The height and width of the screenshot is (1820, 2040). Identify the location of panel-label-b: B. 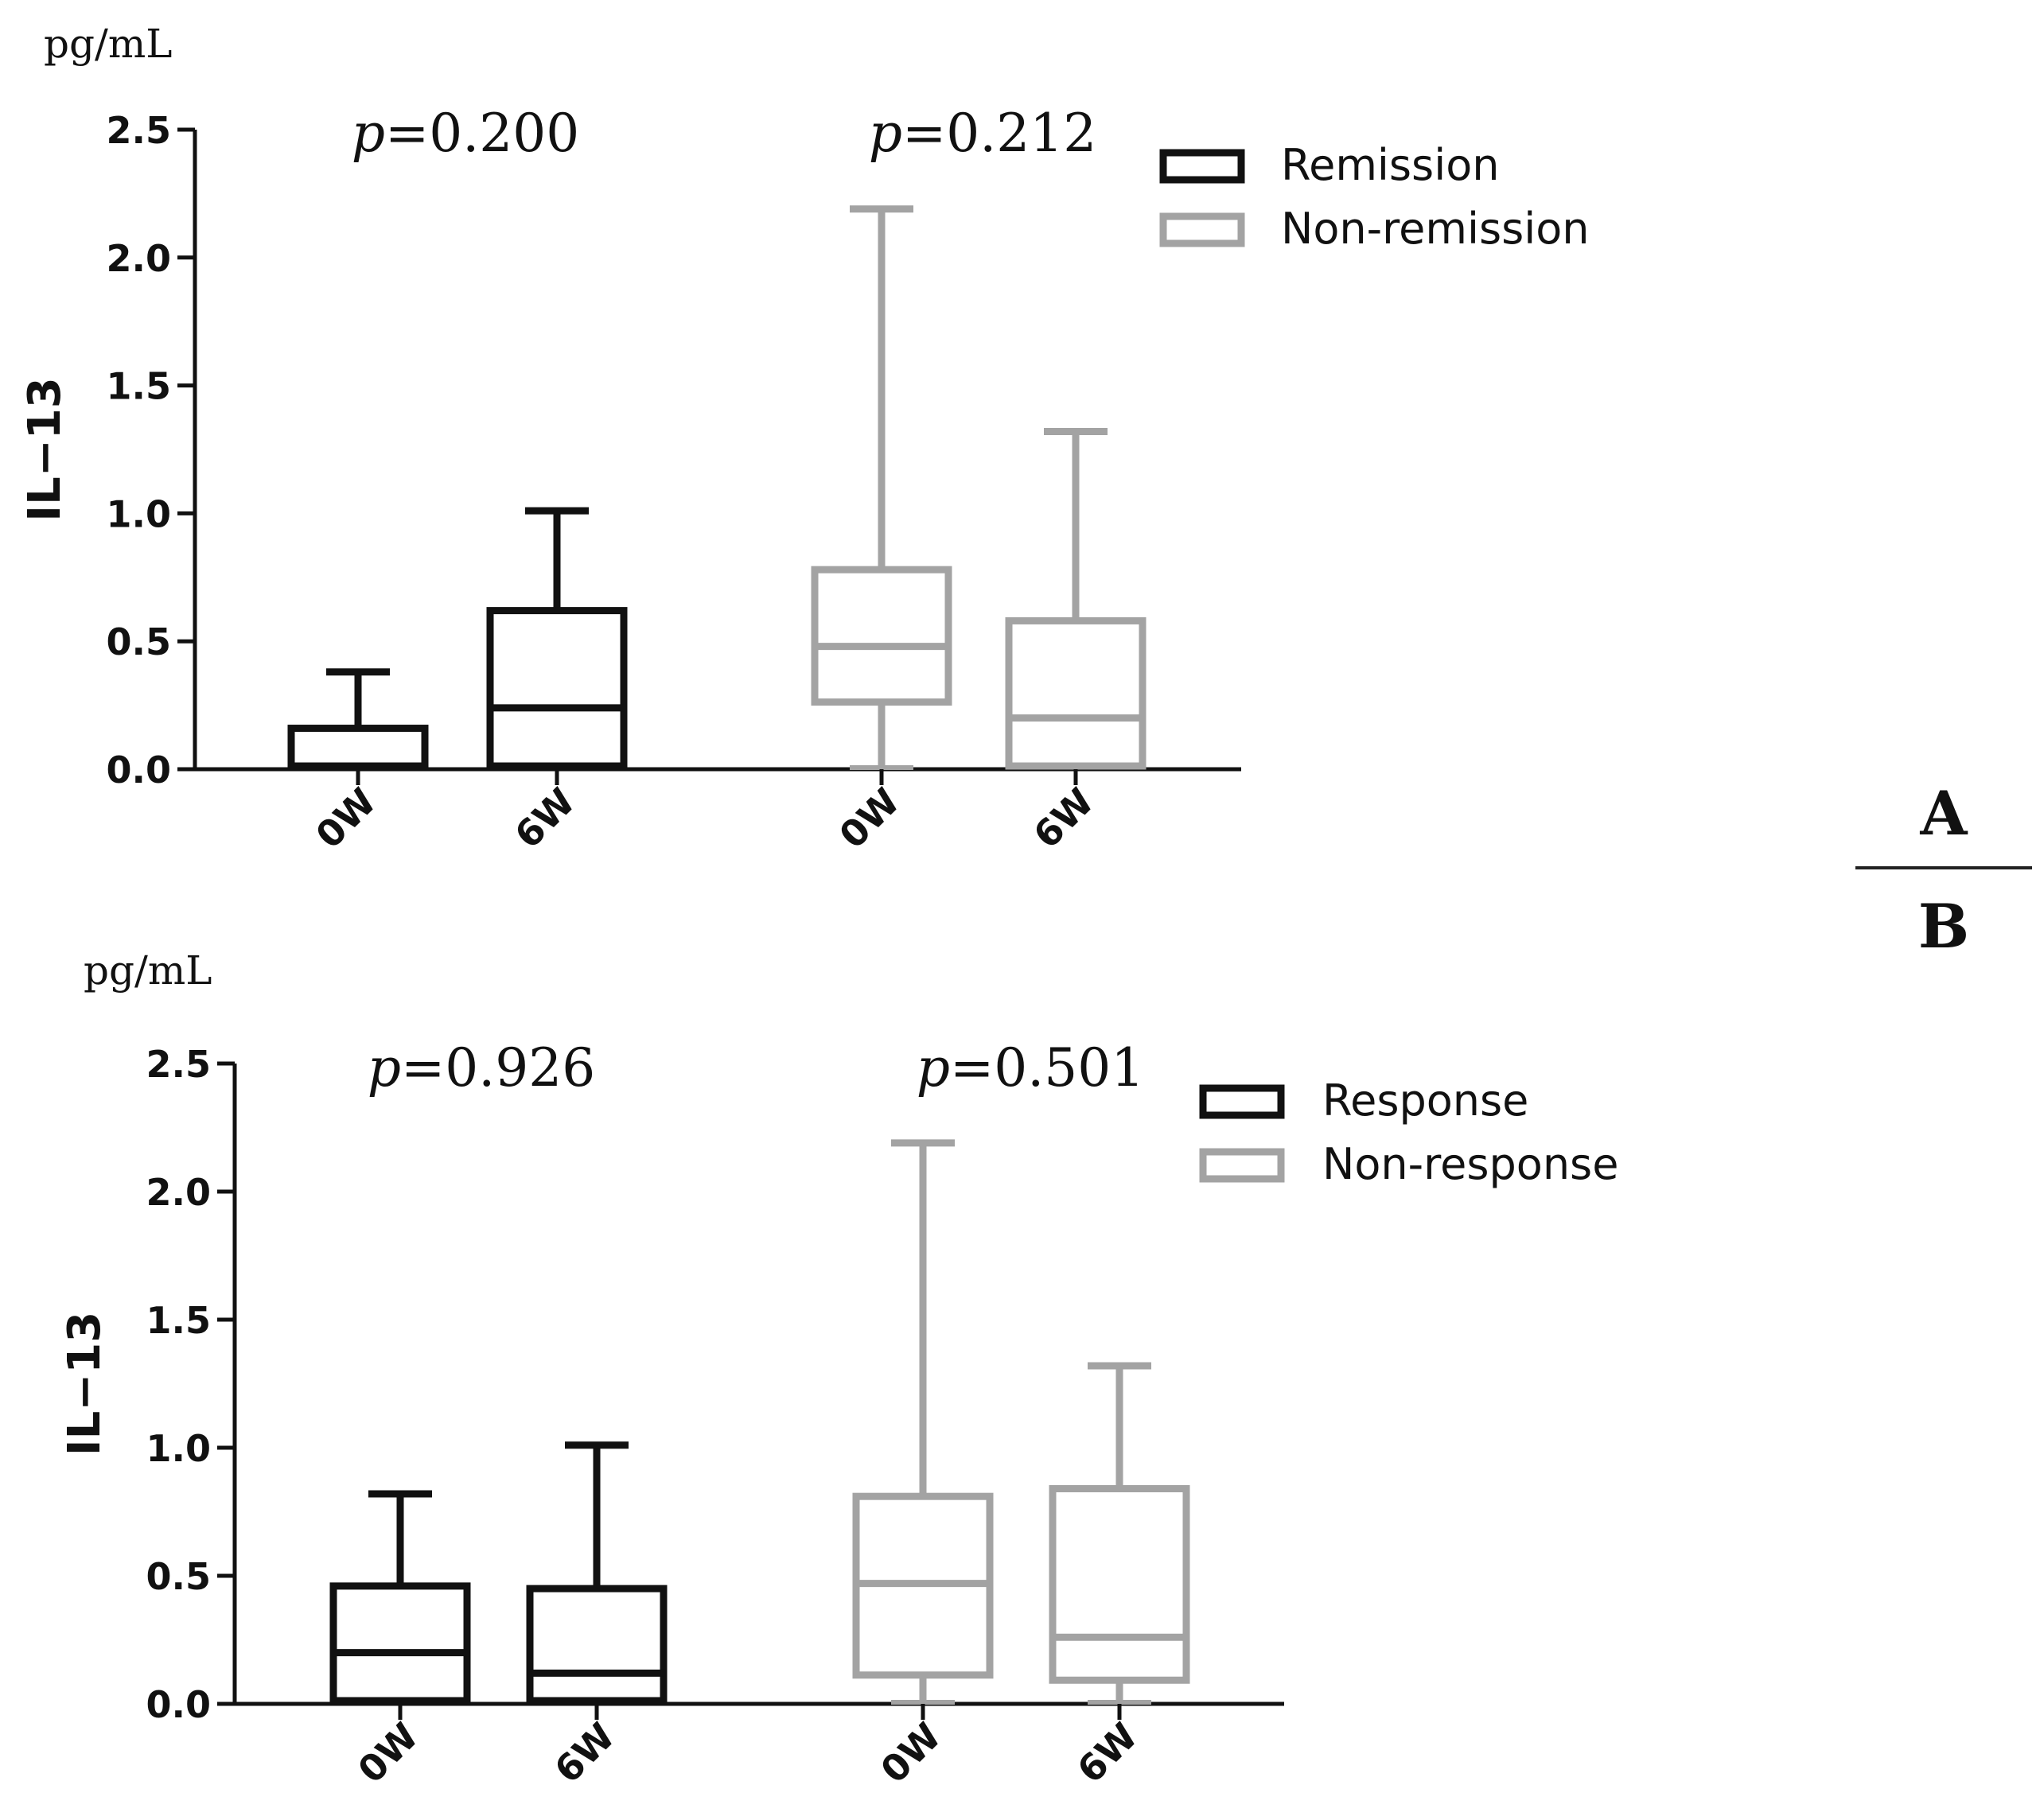
(1943, 926).